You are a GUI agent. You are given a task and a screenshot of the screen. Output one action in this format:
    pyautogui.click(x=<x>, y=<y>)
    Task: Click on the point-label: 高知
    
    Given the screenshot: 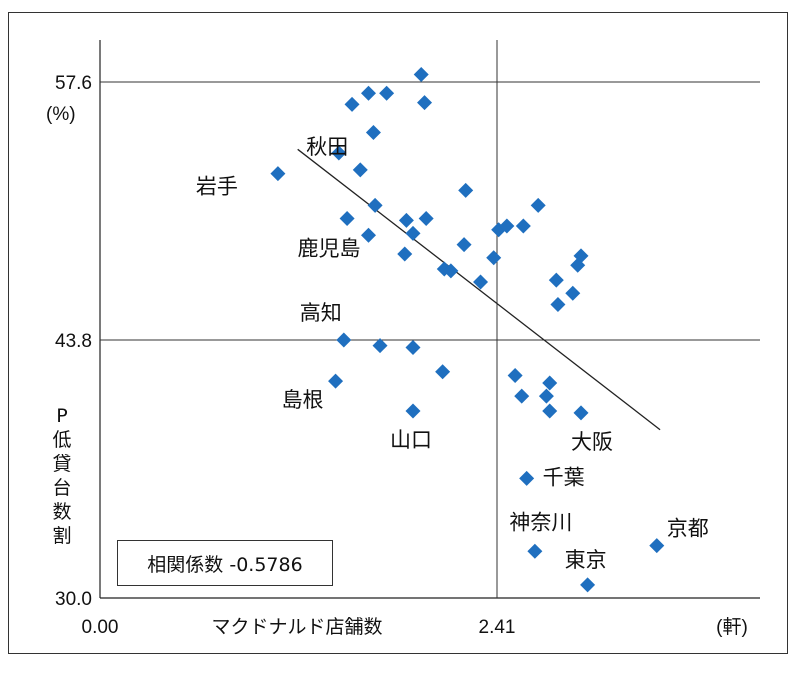 What is the action you would take?
    pyautogui.click(x=321, y=313)
    